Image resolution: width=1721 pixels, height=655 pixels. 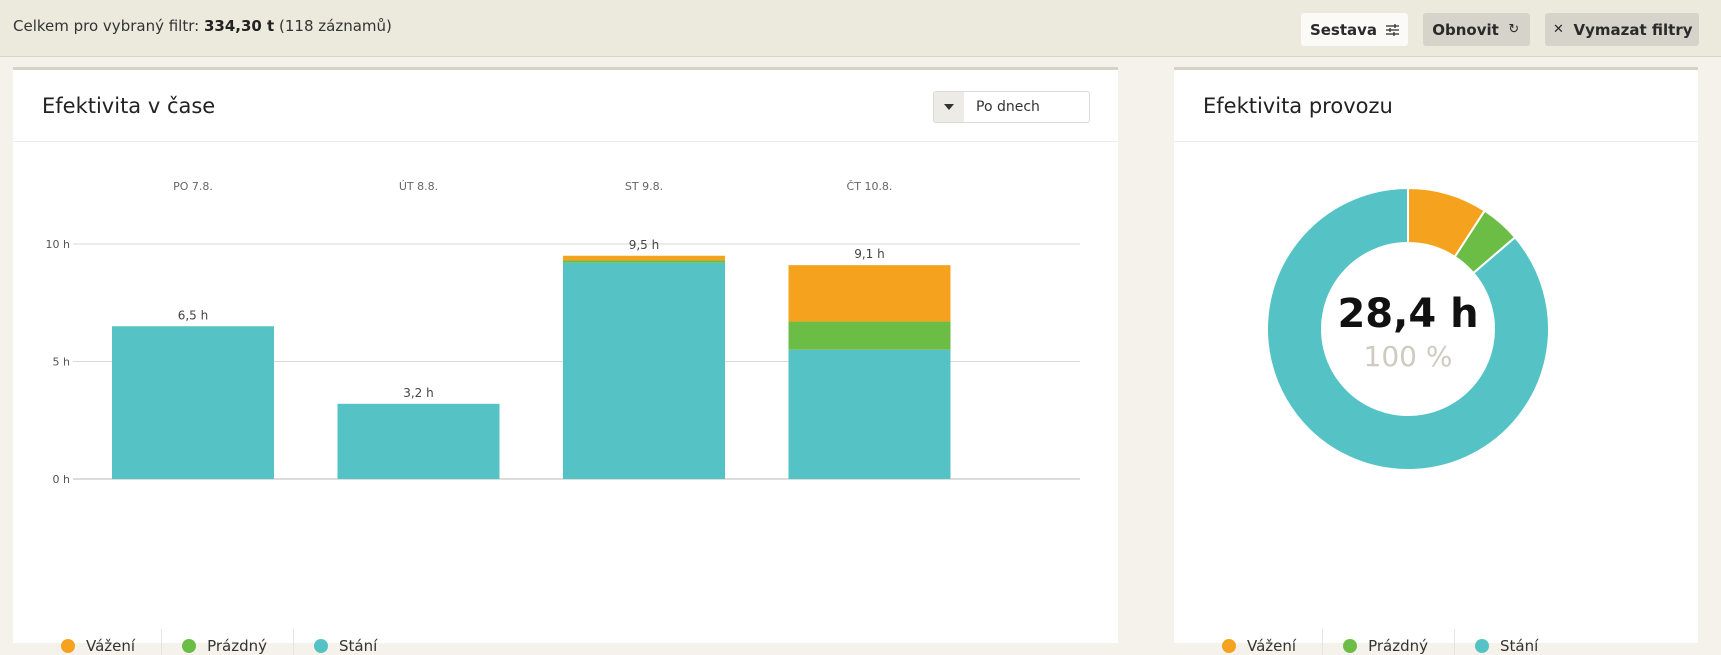 I want to click on summary-value: 334,30 t, so click(x=239, y=26).